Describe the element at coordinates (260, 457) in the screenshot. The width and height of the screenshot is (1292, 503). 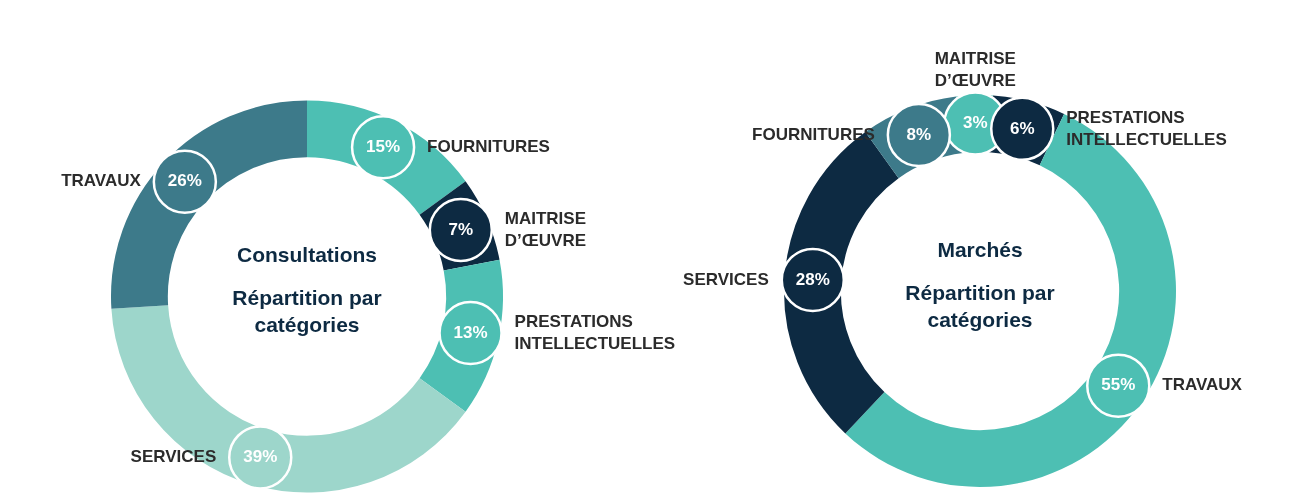
I see `data-label: 39%` at that location.